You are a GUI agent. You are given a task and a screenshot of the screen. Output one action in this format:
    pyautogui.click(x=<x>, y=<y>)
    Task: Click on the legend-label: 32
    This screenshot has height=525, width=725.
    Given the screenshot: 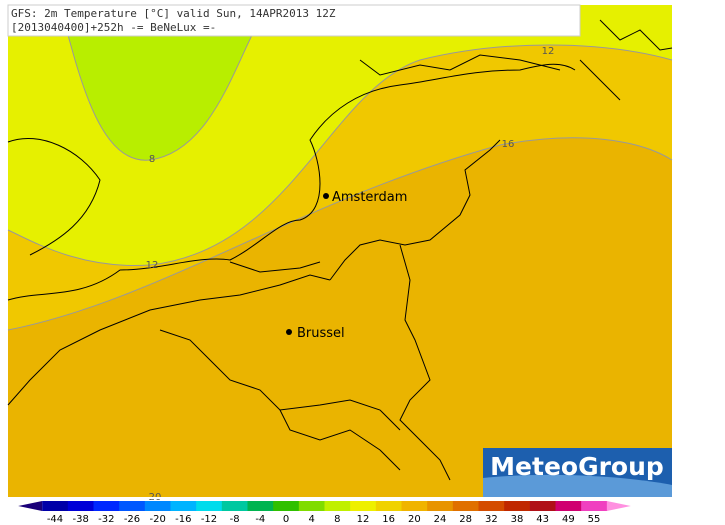 What is the action you would take?
    pyautogui.click(x=491, y=519)
    